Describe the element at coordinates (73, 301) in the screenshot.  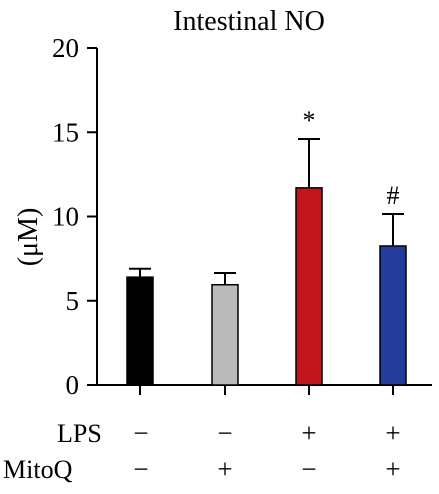
I see `y-tick-label: 5` at that location.